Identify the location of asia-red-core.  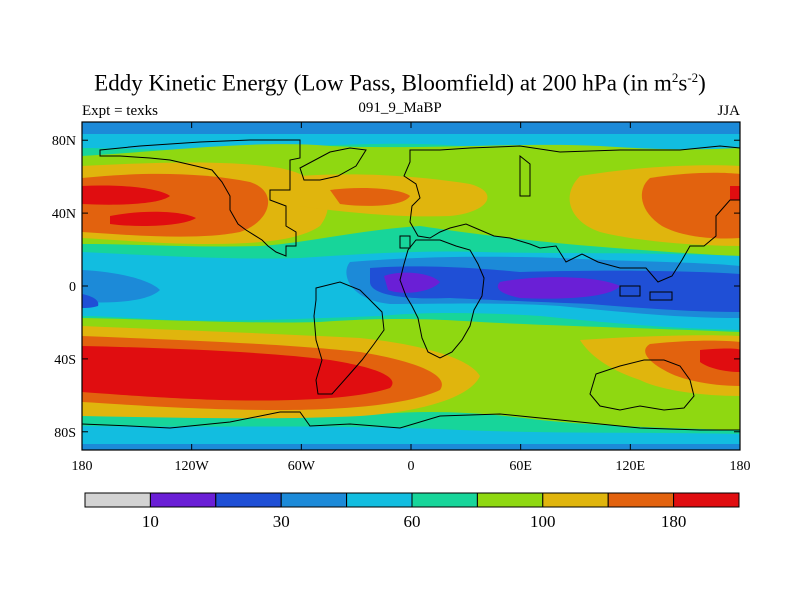
(735, 193).